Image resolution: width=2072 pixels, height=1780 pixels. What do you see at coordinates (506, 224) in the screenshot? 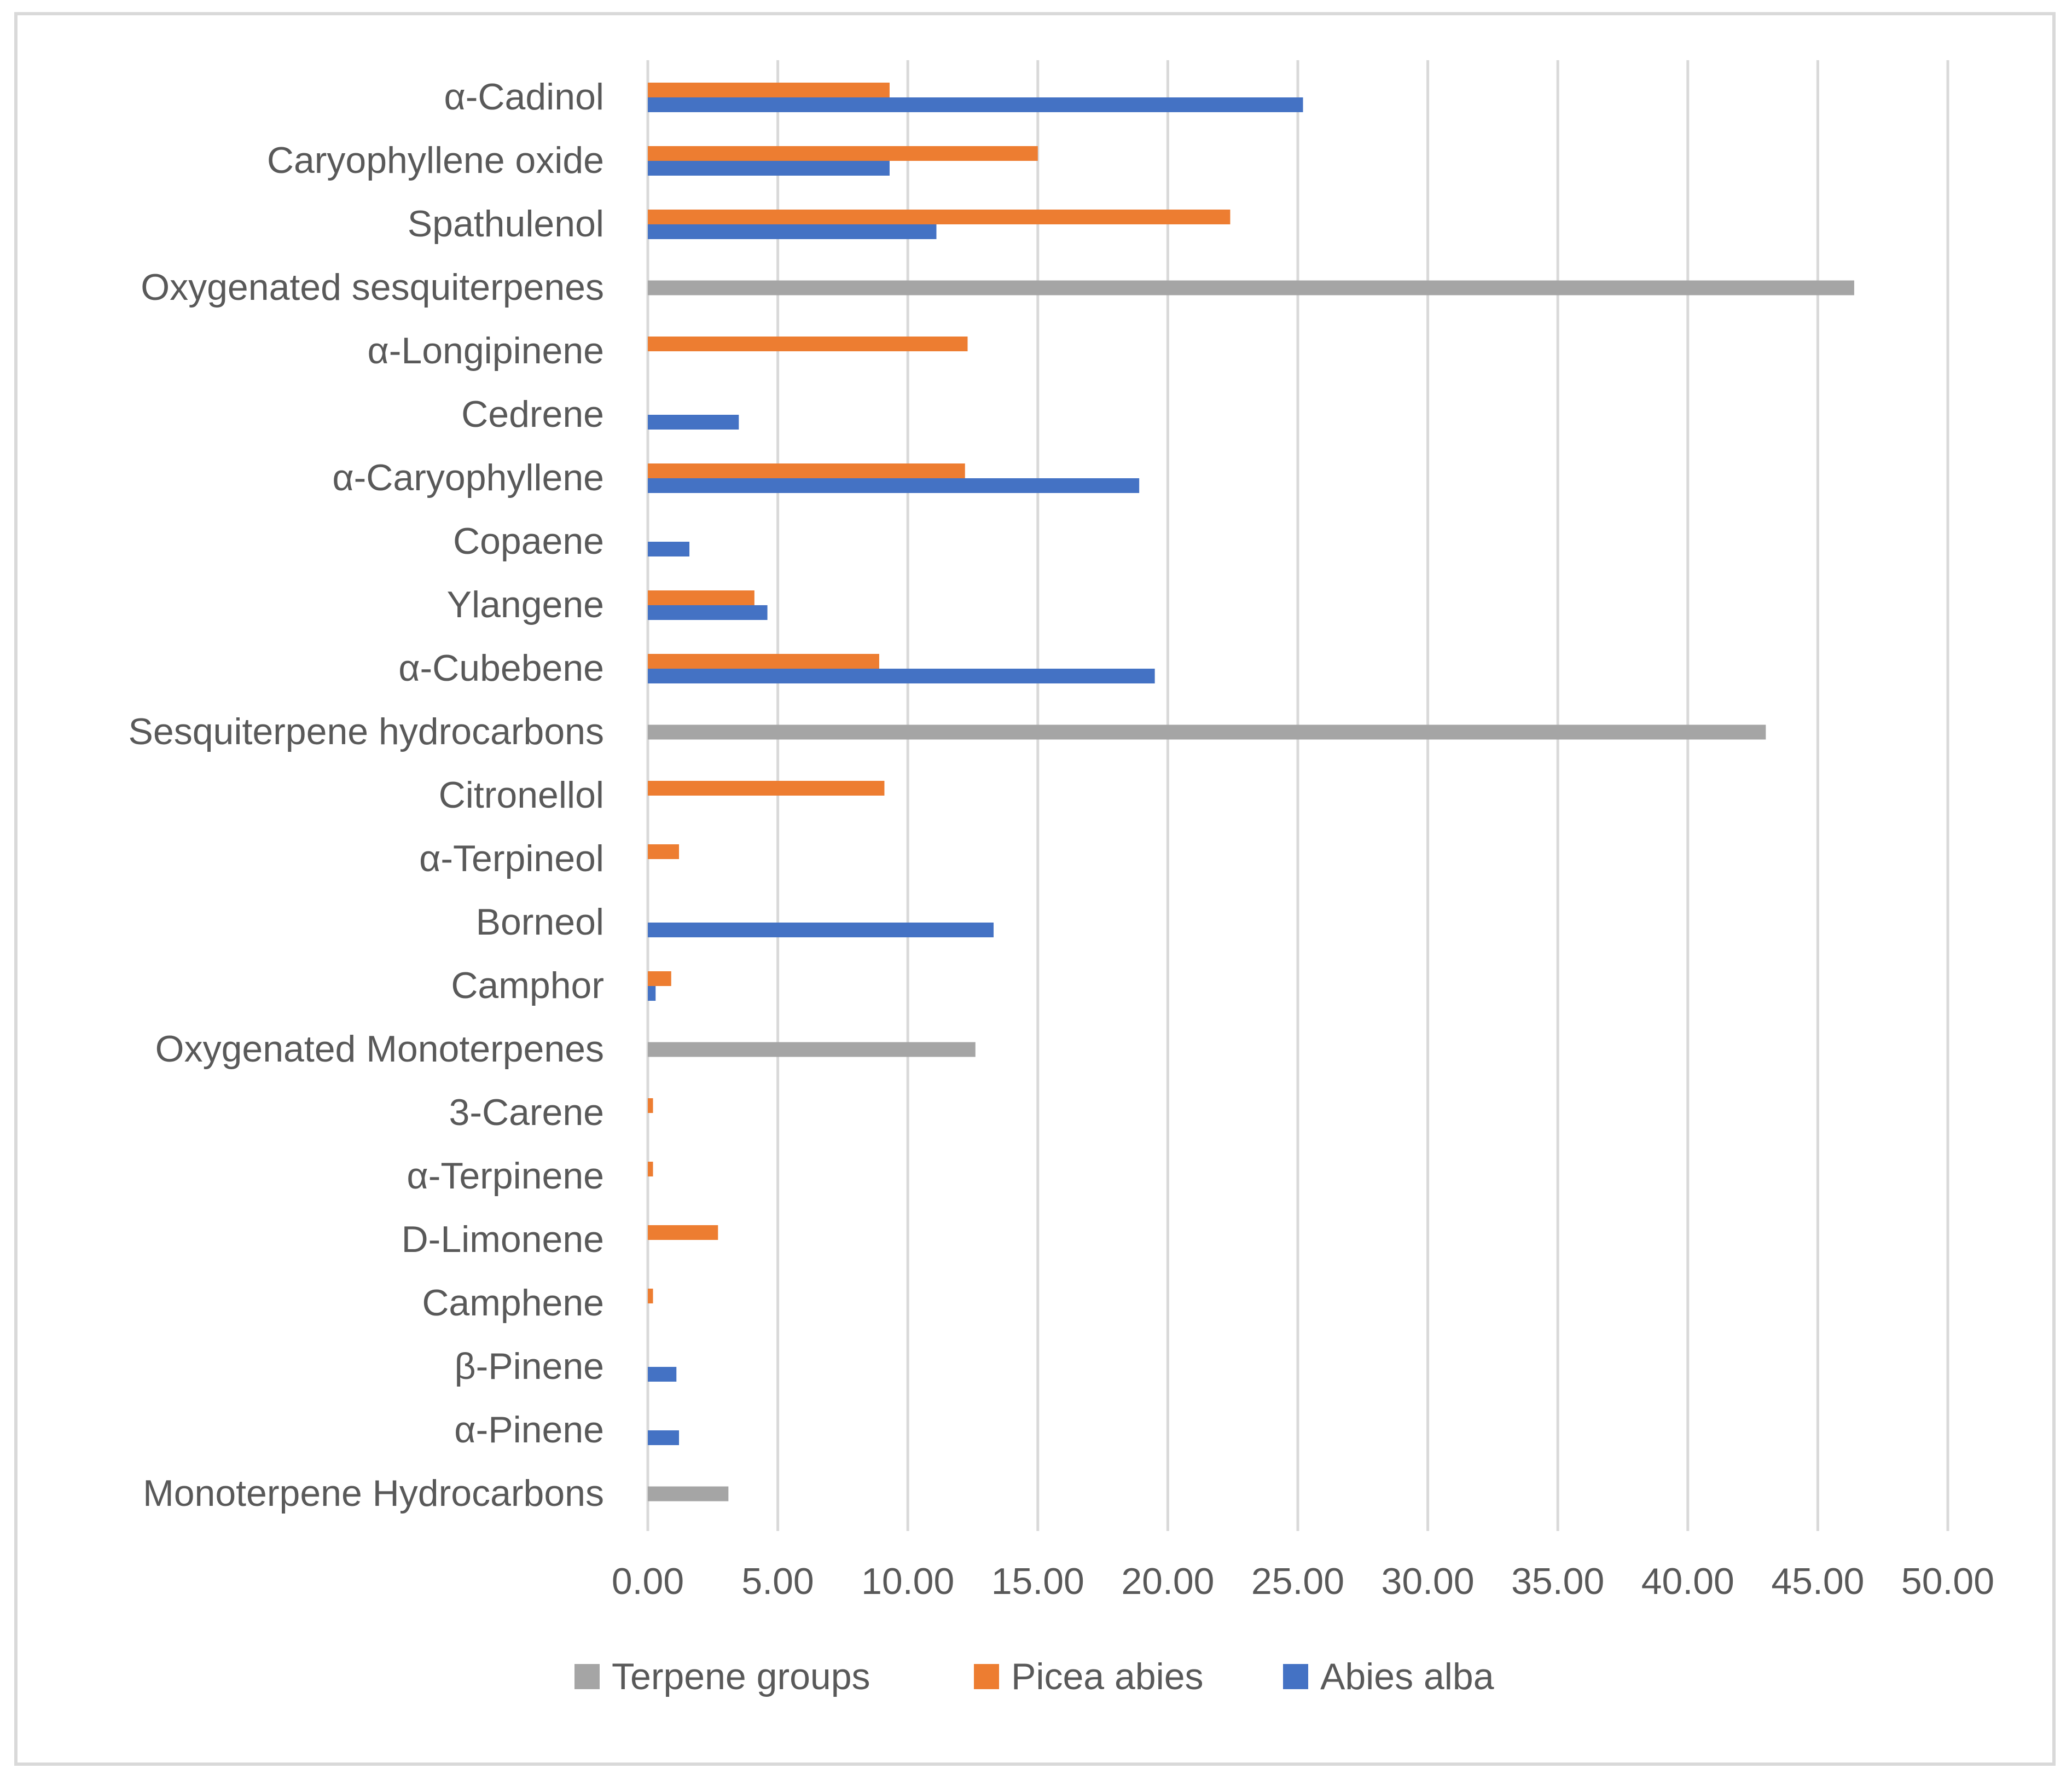
I see `category-label-spathulenol: Spathulenol` at bounding box center [506, 224].